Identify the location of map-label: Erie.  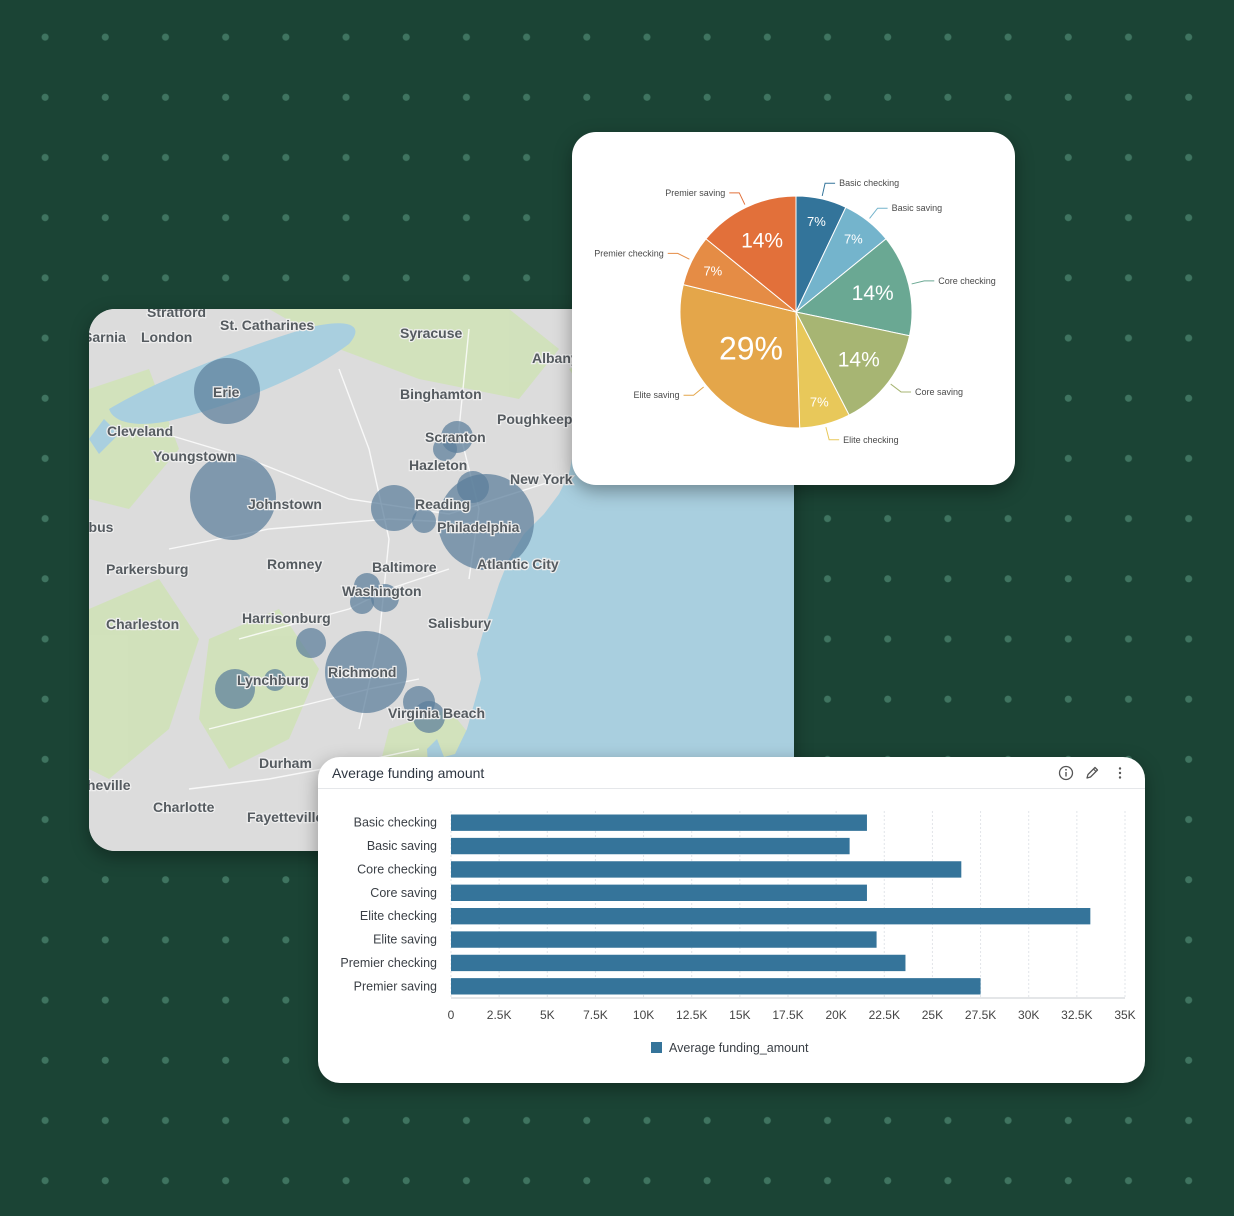
(226, 392).